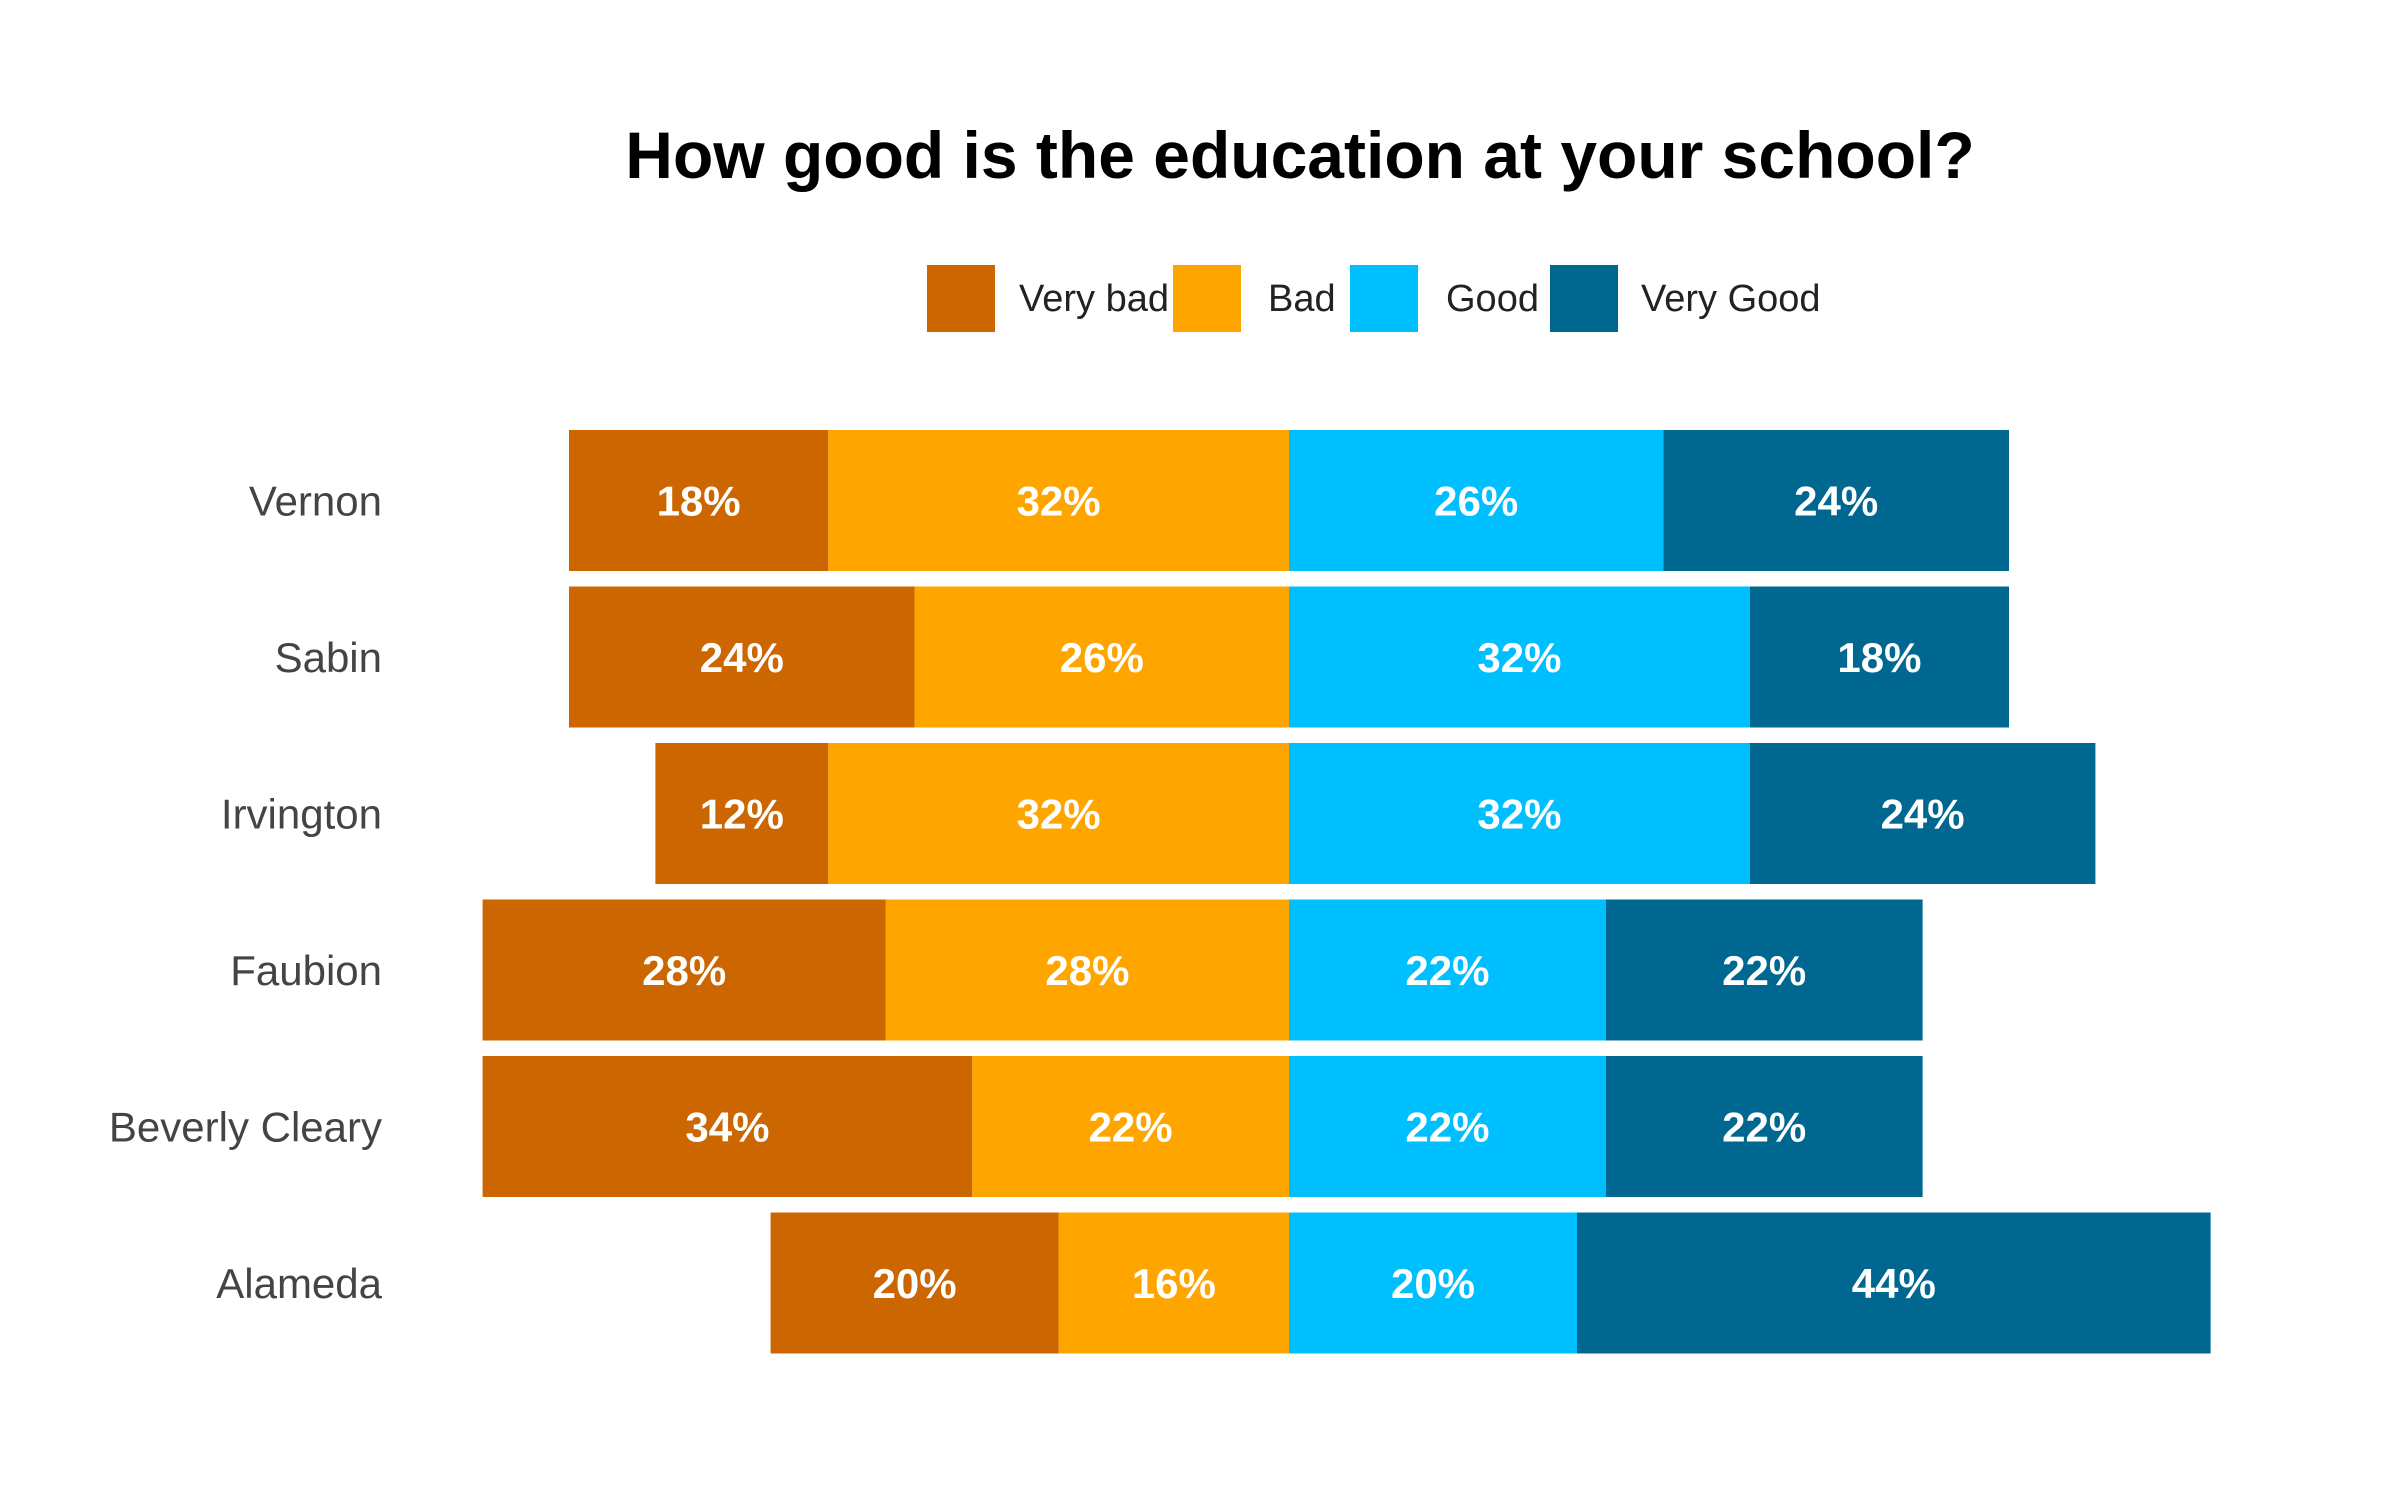  What do you see at coordinates (299, 1283) in the screenshot?
I see `category-label-alameda: Alameda` at bounding box center [299, 1283].